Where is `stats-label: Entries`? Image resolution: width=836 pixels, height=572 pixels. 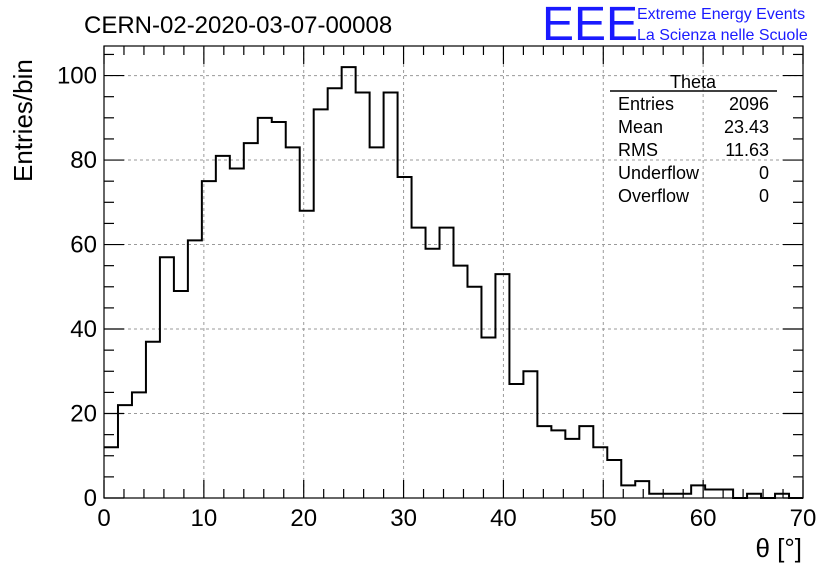 stats-label: Entries is located at coordinates (646, 104).